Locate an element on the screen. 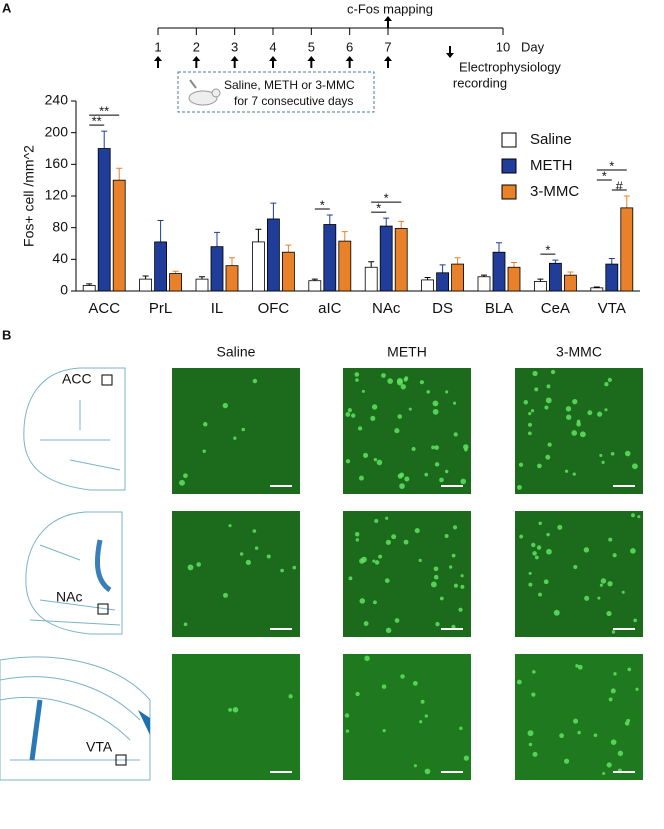  day-label: 5 is located at coordinates (311, 46).